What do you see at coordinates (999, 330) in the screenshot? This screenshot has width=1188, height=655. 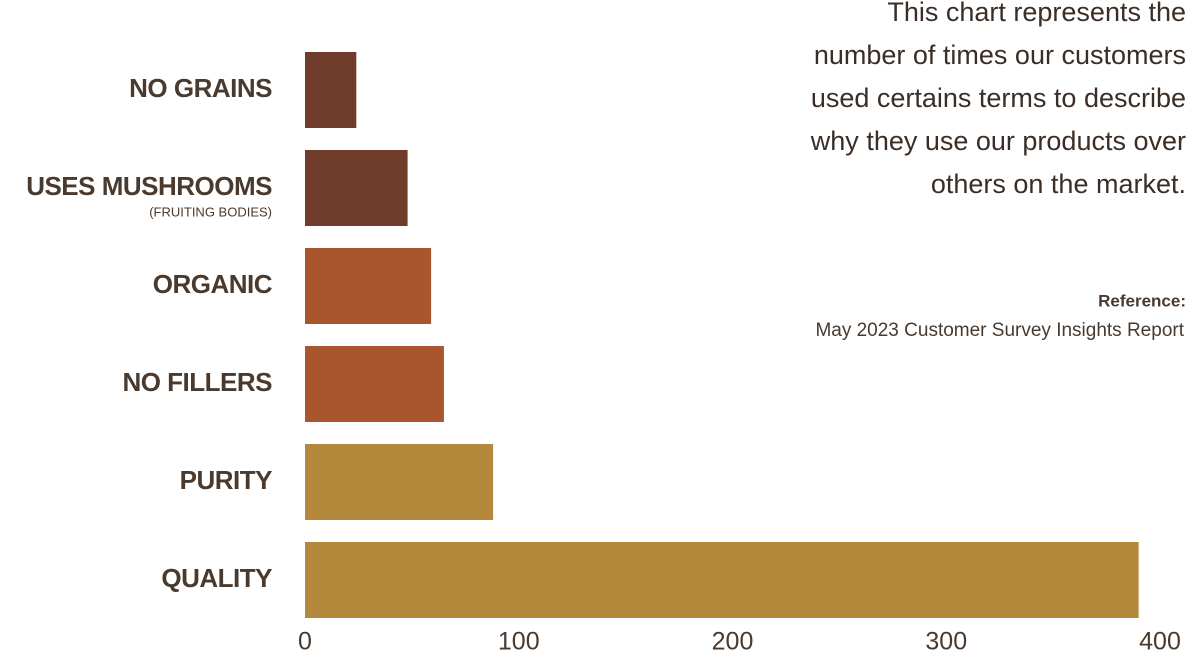 I see `reference-source: May 2023 Customer Survey Insights Report` at bounding box center [999, 330].